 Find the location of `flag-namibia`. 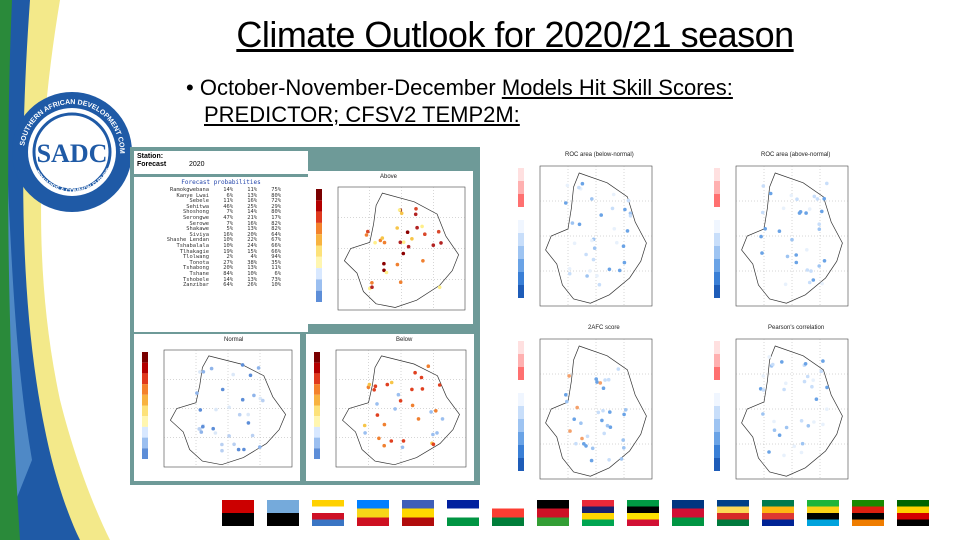

flag-namibia is located at coordinates (688, 513).